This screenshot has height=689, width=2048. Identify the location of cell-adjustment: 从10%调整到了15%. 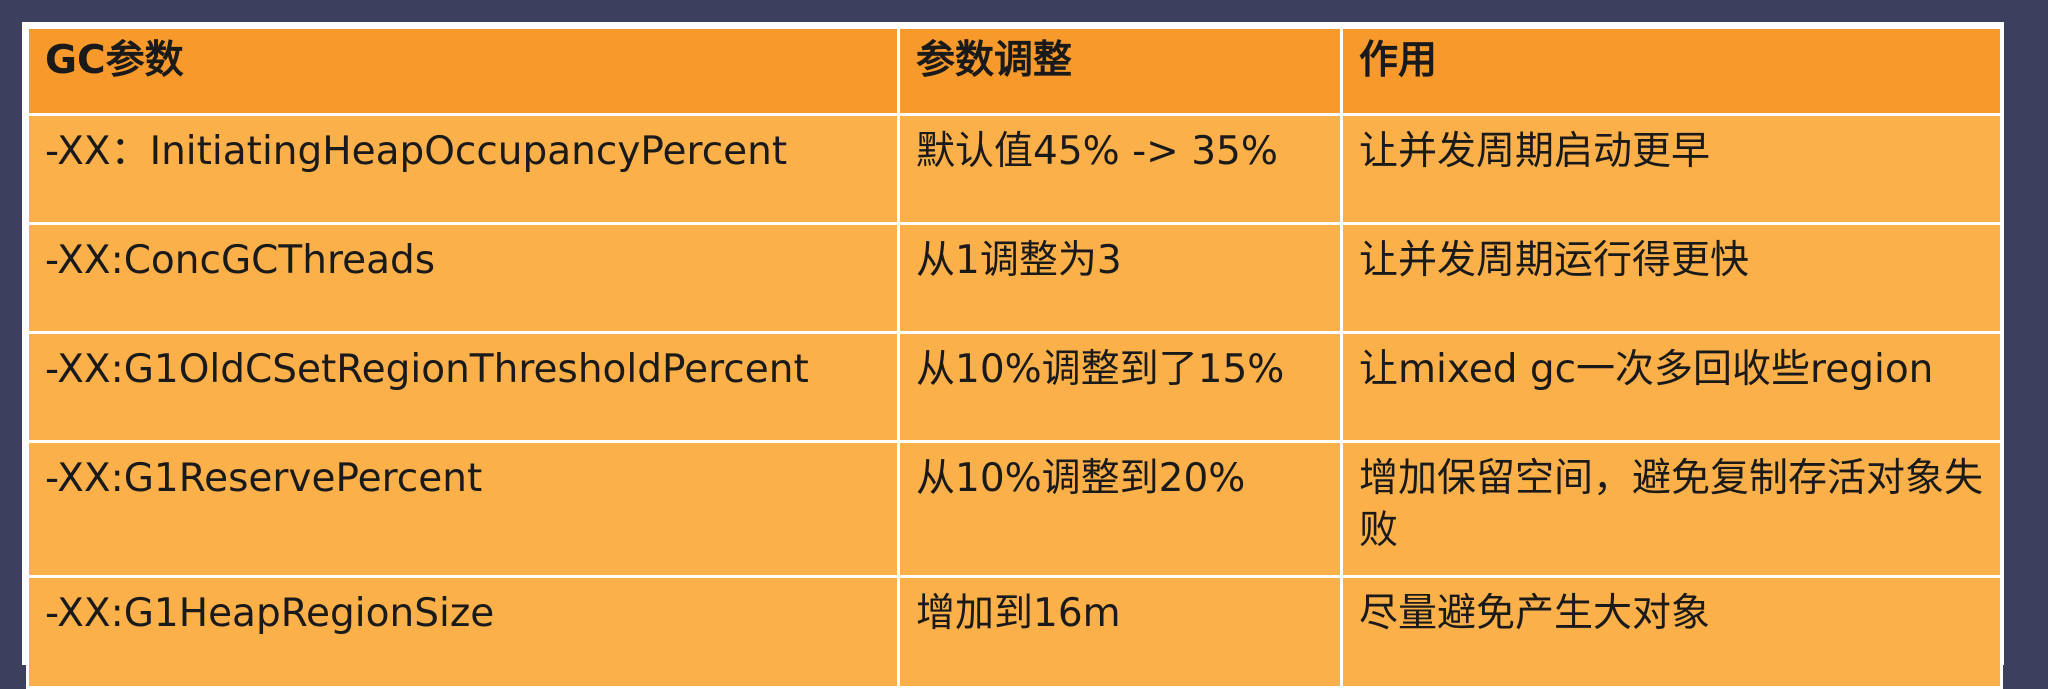
(1120, 387).